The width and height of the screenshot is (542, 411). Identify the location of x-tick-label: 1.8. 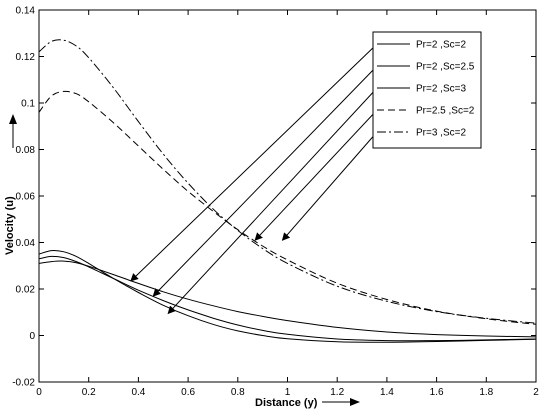
(486, 392).